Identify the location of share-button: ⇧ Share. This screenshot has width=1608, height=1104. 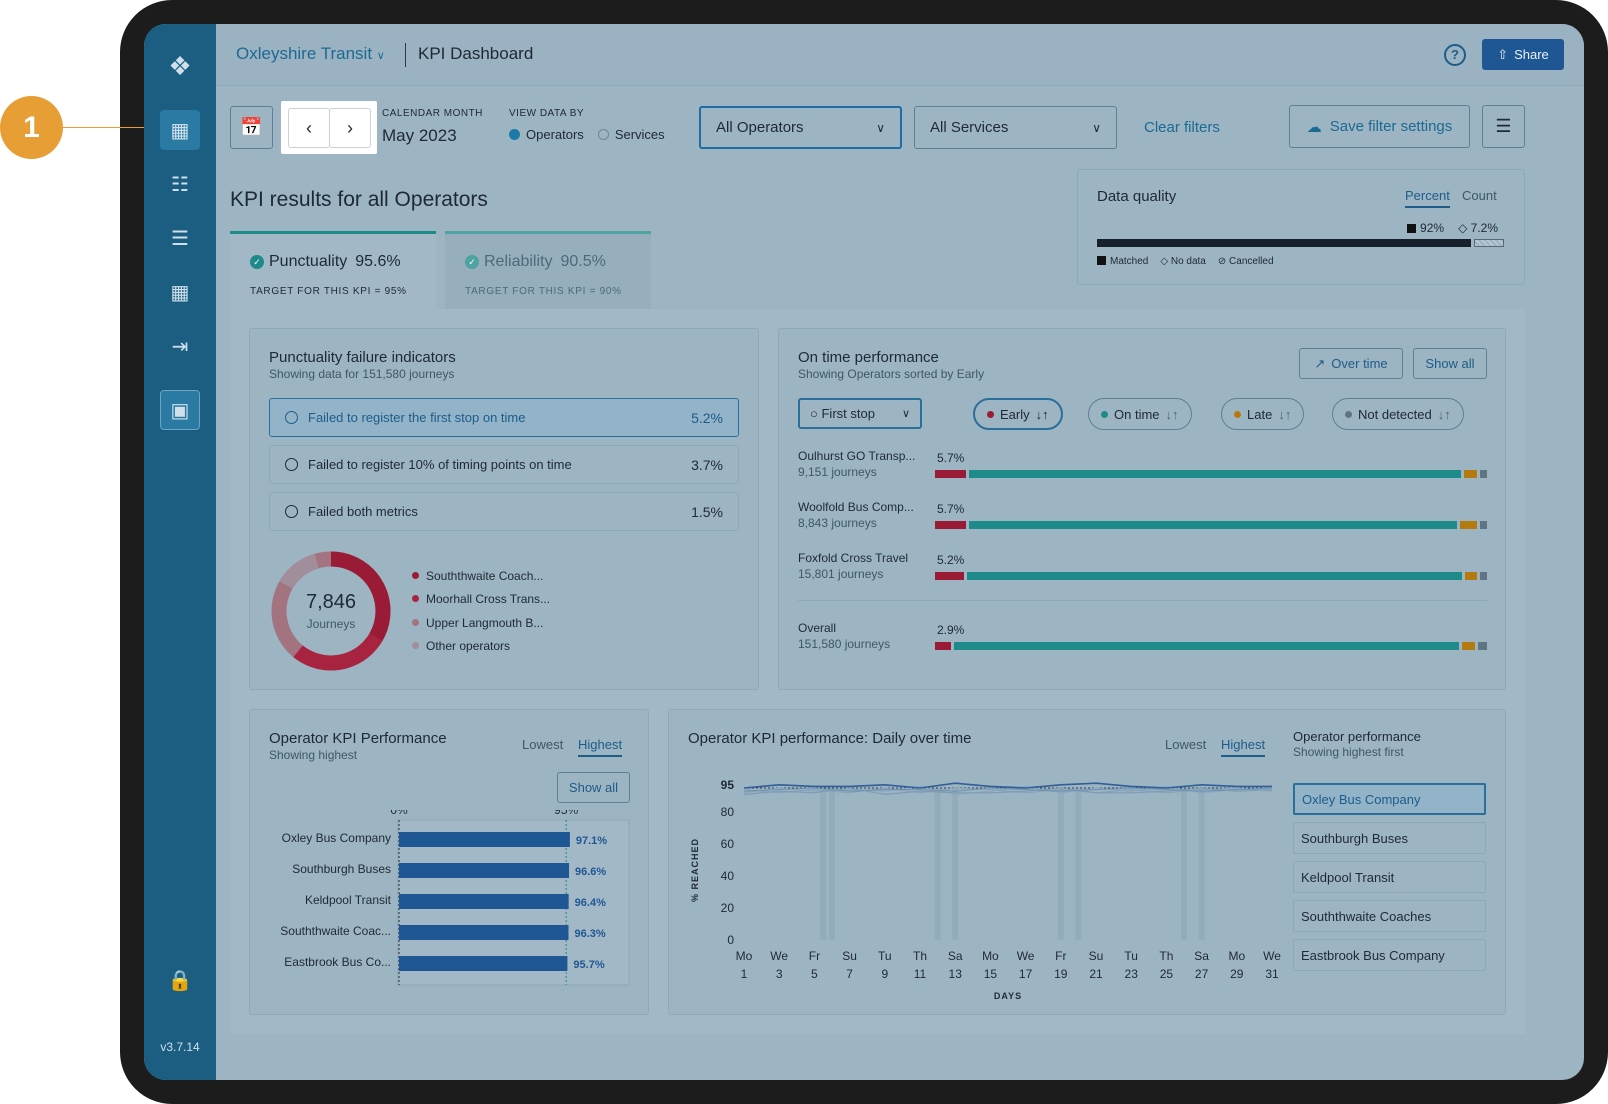
(1523, 54).